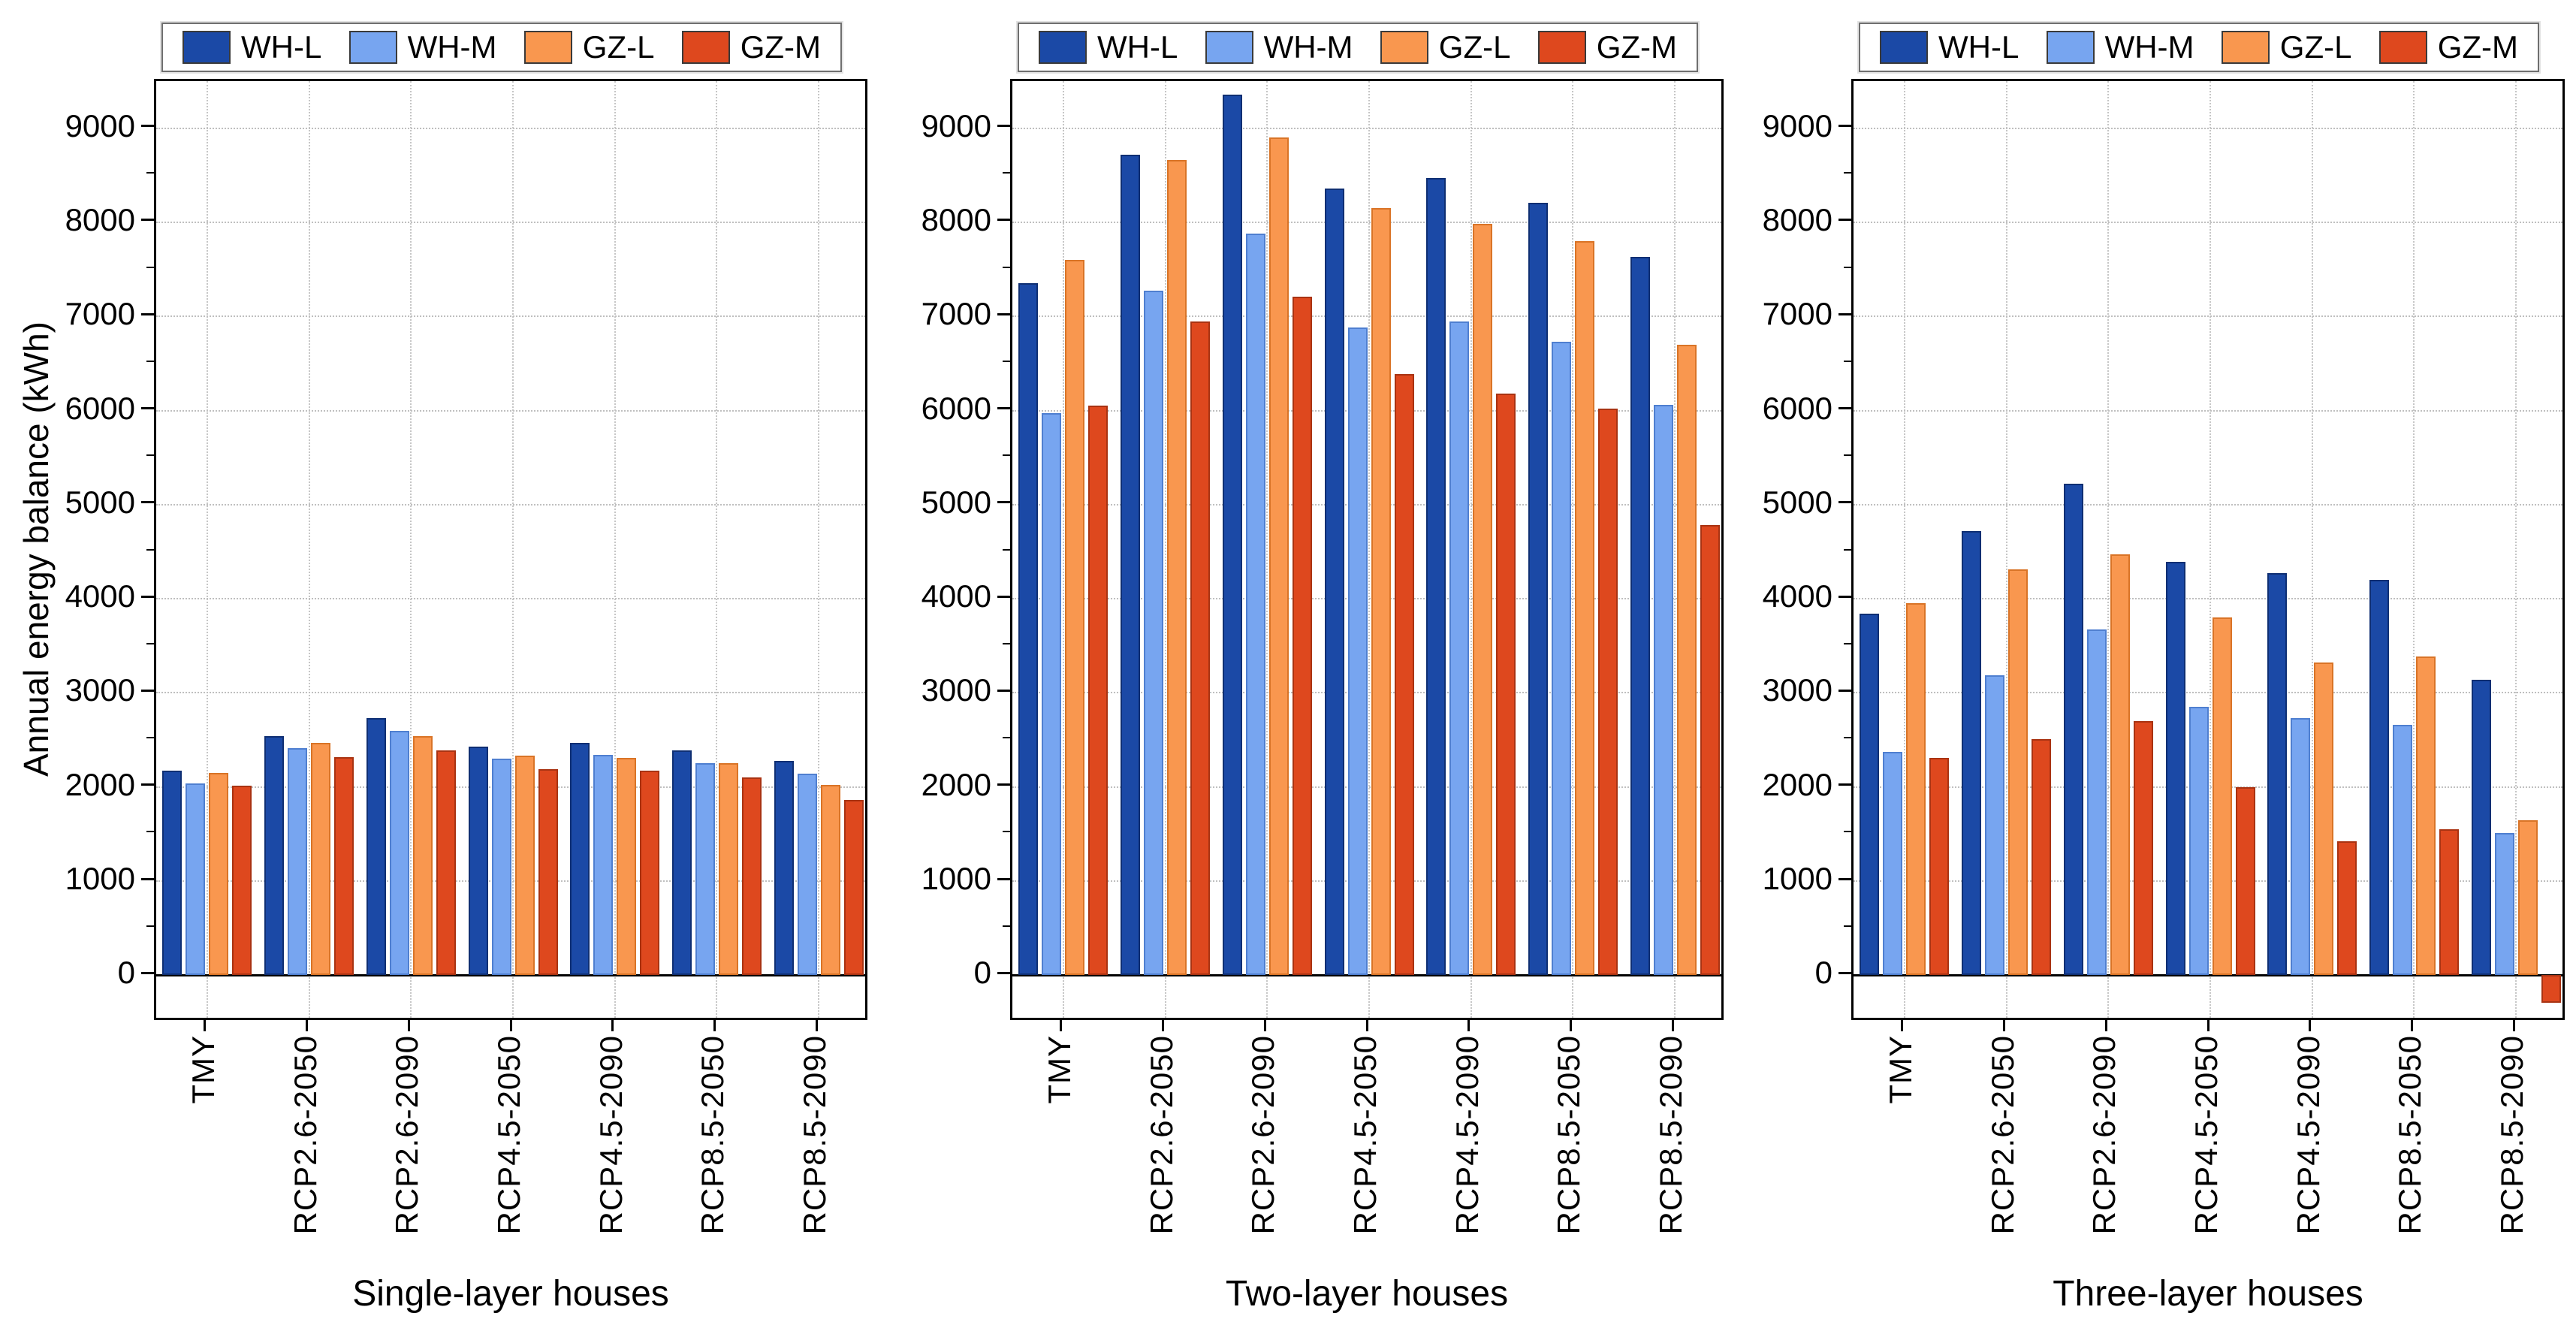 The image size is (2576, 1325). I want to click on y-tick-label: 8000, so click(100, 219).